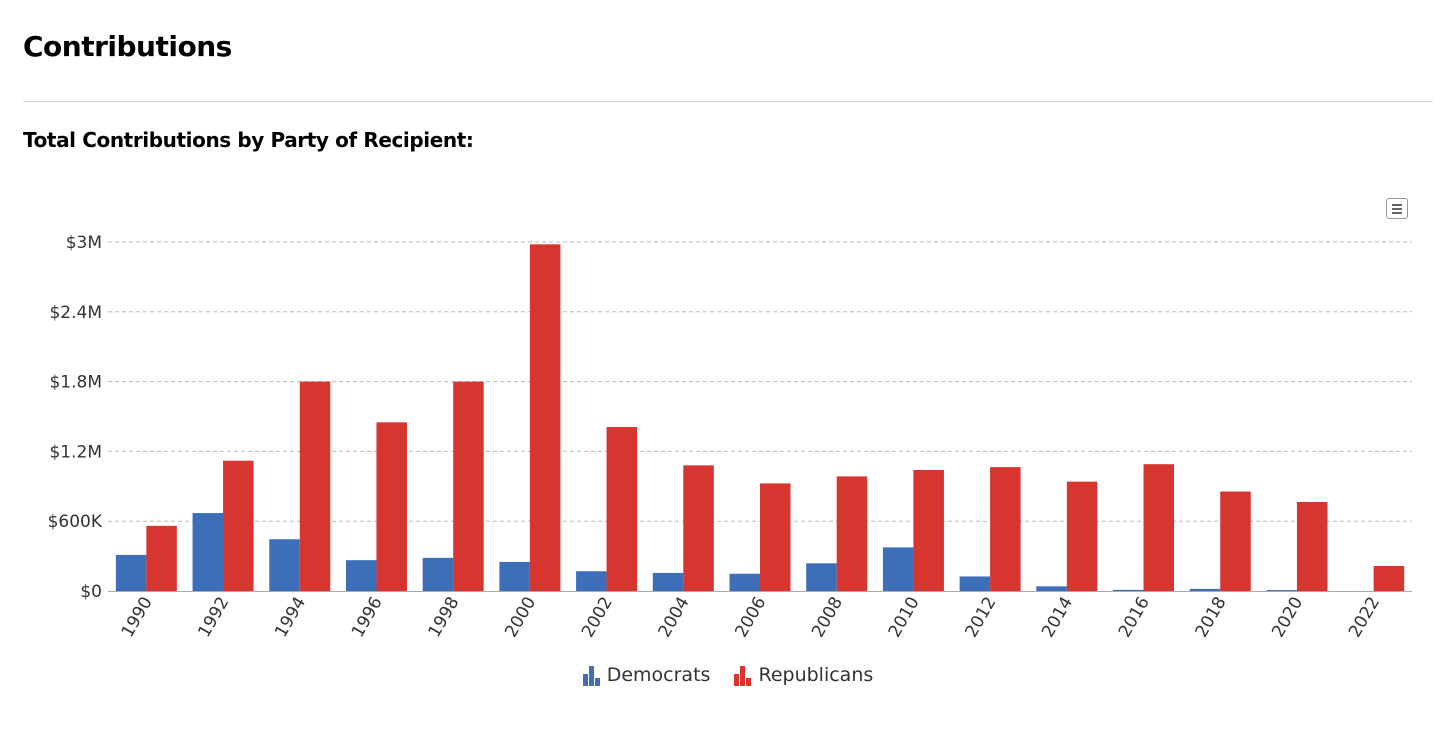 The height and width of the screenshot is (753, 1456). Describe the element at coordinates (928, 530) in the screenshot. I see `bar-republicans-2010` at that location.